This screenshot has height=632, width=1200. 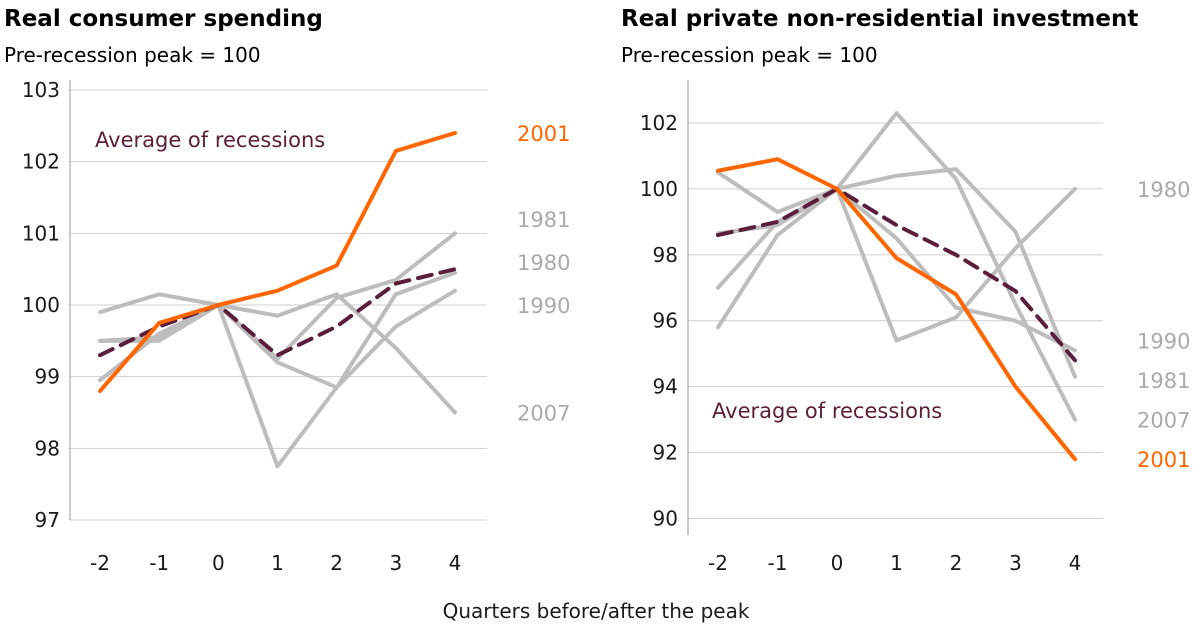 I want to click on chart-title: Real consumer spending, so click(x=163, y=19).